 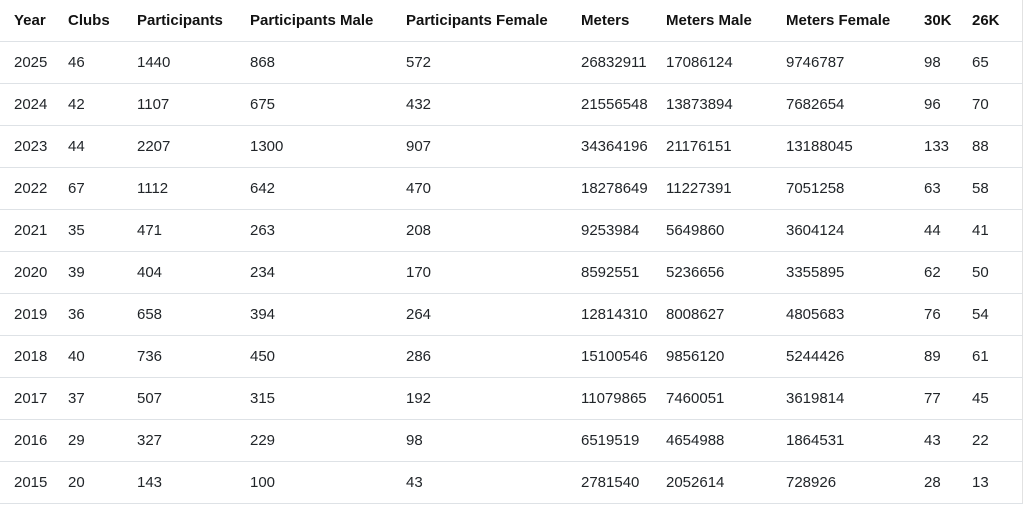 I want to click on cell-26k: 45, so click(x=997, y=398).